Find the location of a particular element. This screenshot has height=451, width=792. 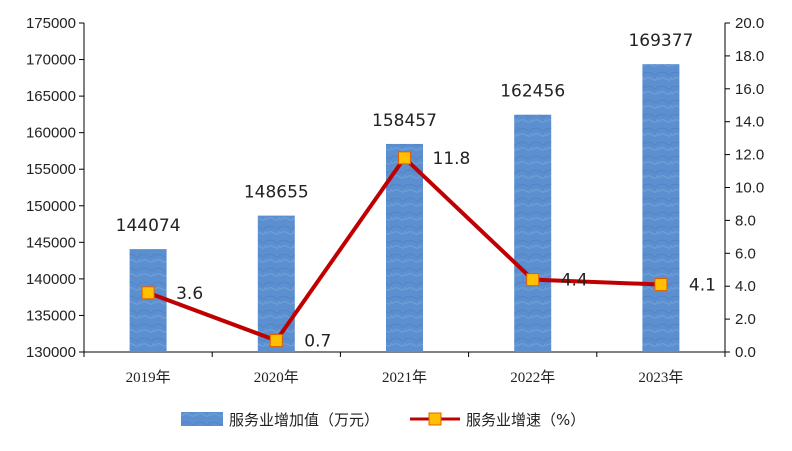

right-tick-label: 10.0 is located at coordinates (749, 188).